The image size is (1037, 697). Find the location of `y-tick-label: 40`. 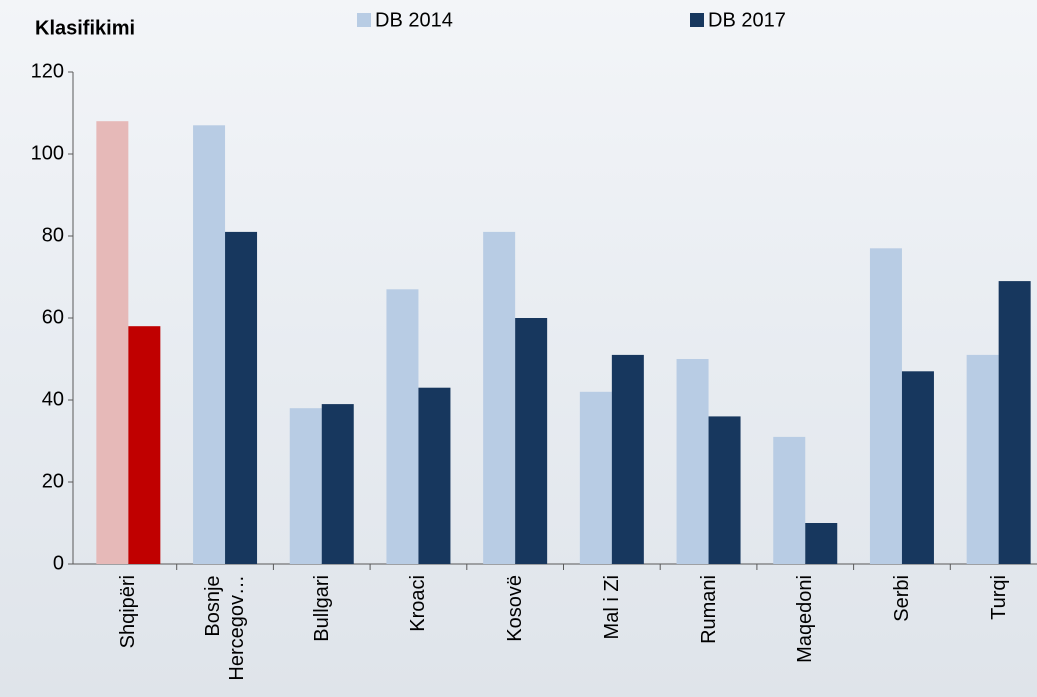

y-tick-label: 40 is located at coordinates (53, 399).